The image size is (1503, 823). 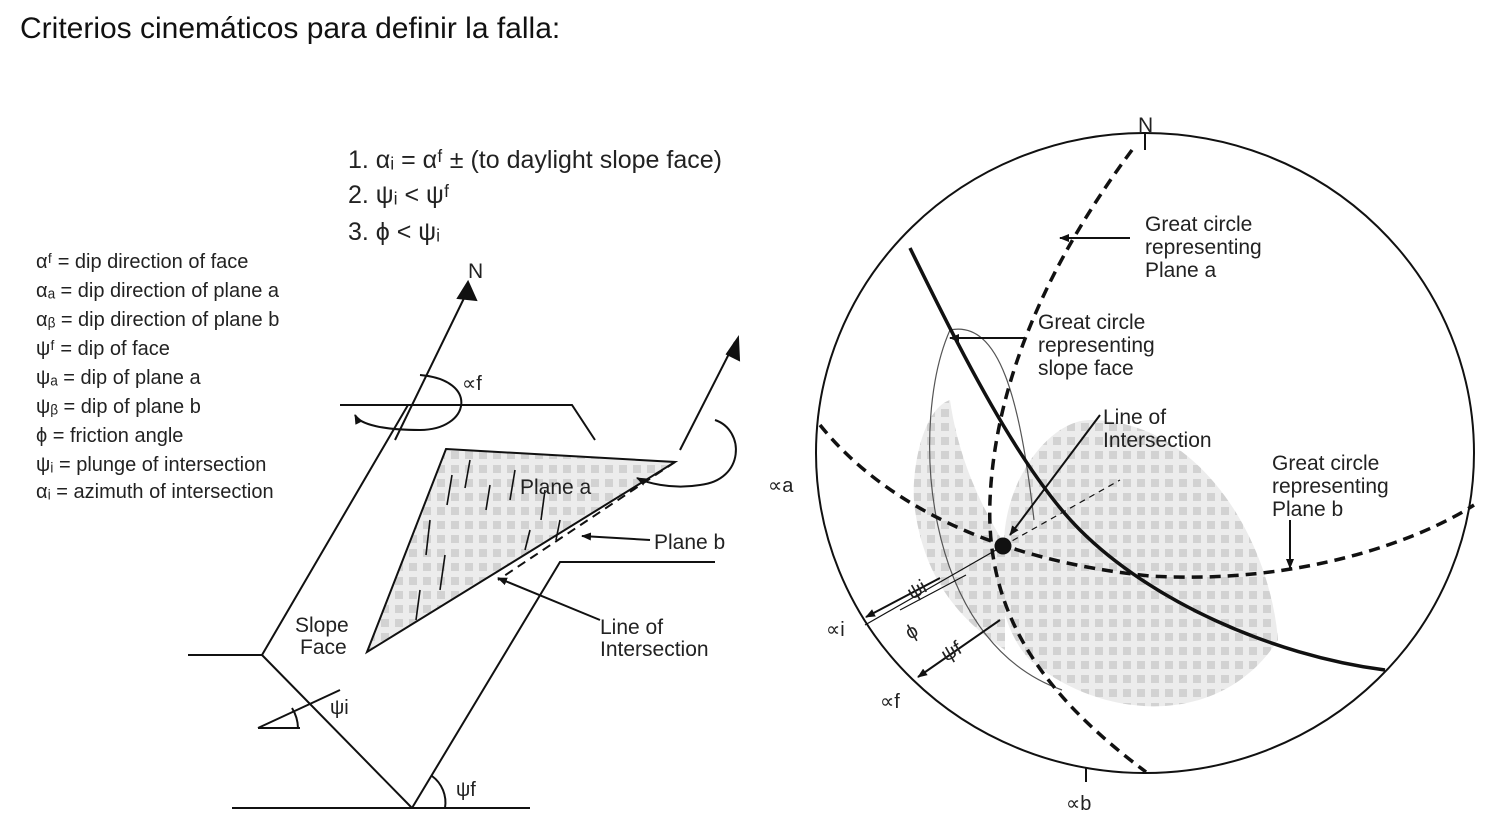 What do you see at coordinates (1055, 475) in the screenshot?
I see `intersection-leader-stereo` at bounding box center [1055, 475].